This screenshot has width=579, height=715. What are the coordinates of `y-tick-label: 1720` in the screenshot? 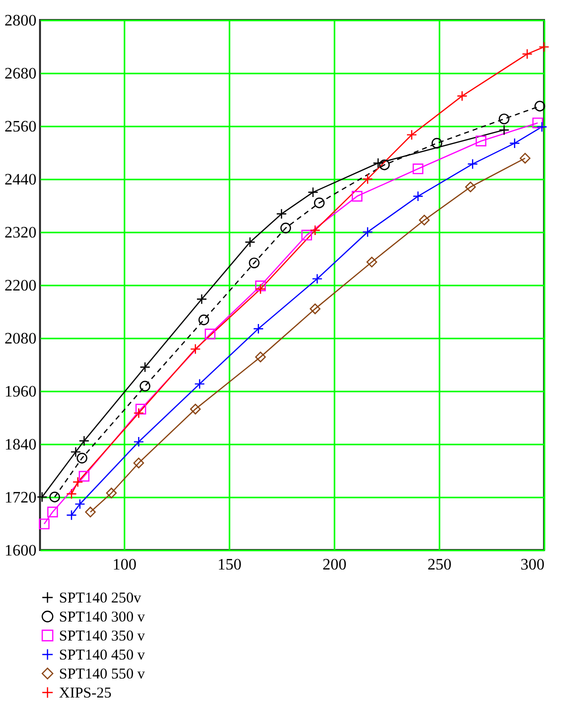 It's located at (20, 498).